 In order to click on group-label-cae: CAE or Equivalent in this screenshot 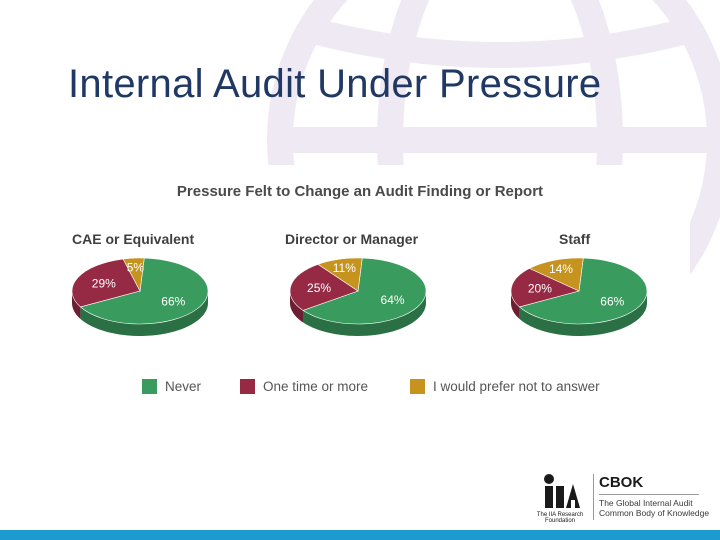, I will do `click(133, 239)`.